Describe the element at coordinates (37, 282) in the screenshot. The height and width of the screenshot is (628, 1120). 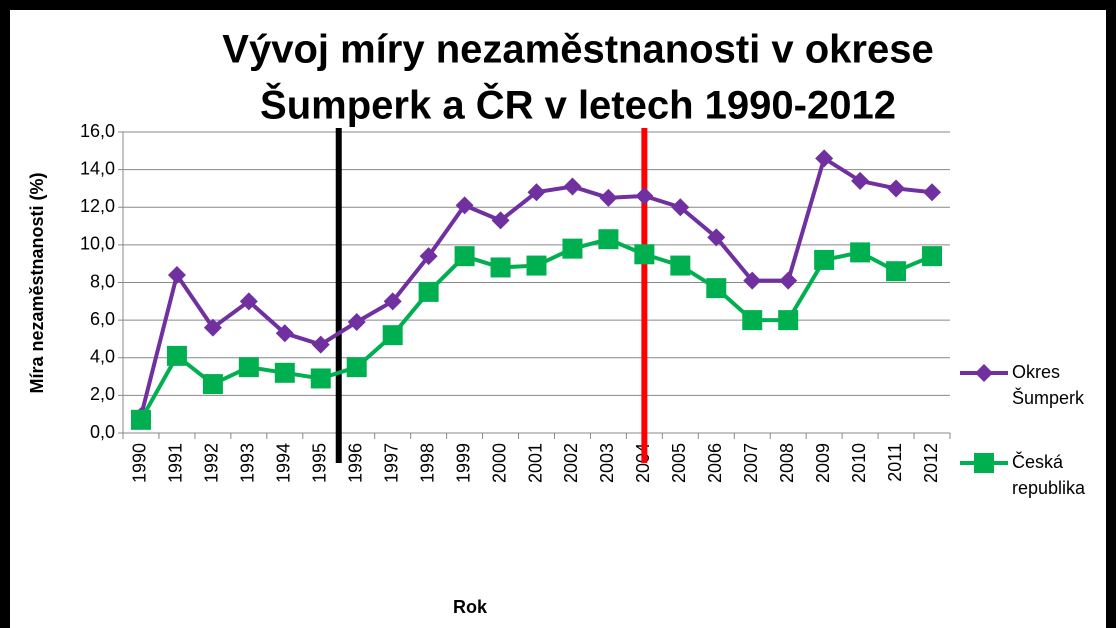
I see `y-axis-label: Míra nezaměstnanosti (%)` at that location.